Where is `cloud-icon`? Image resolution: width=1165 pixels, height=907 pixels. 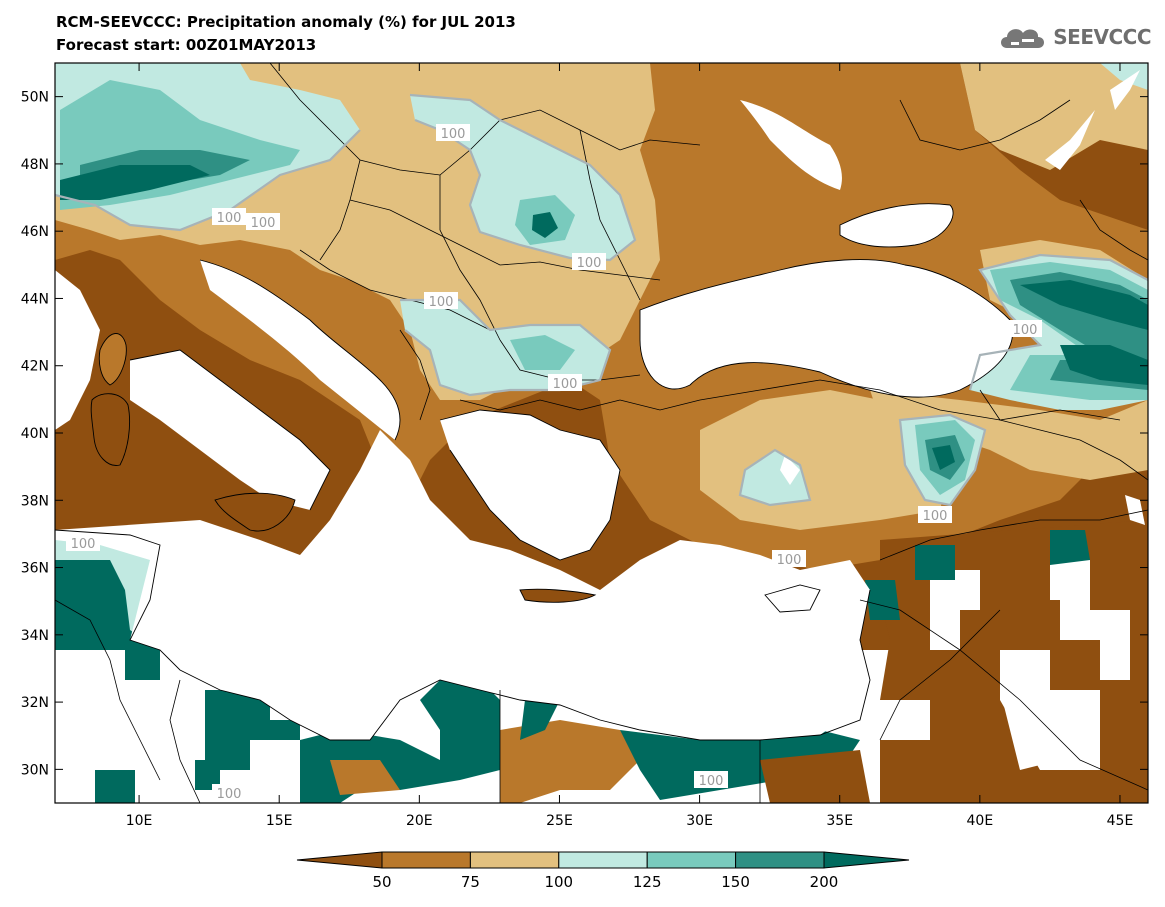 cloud-icon is located at coordinates (1023, 38).